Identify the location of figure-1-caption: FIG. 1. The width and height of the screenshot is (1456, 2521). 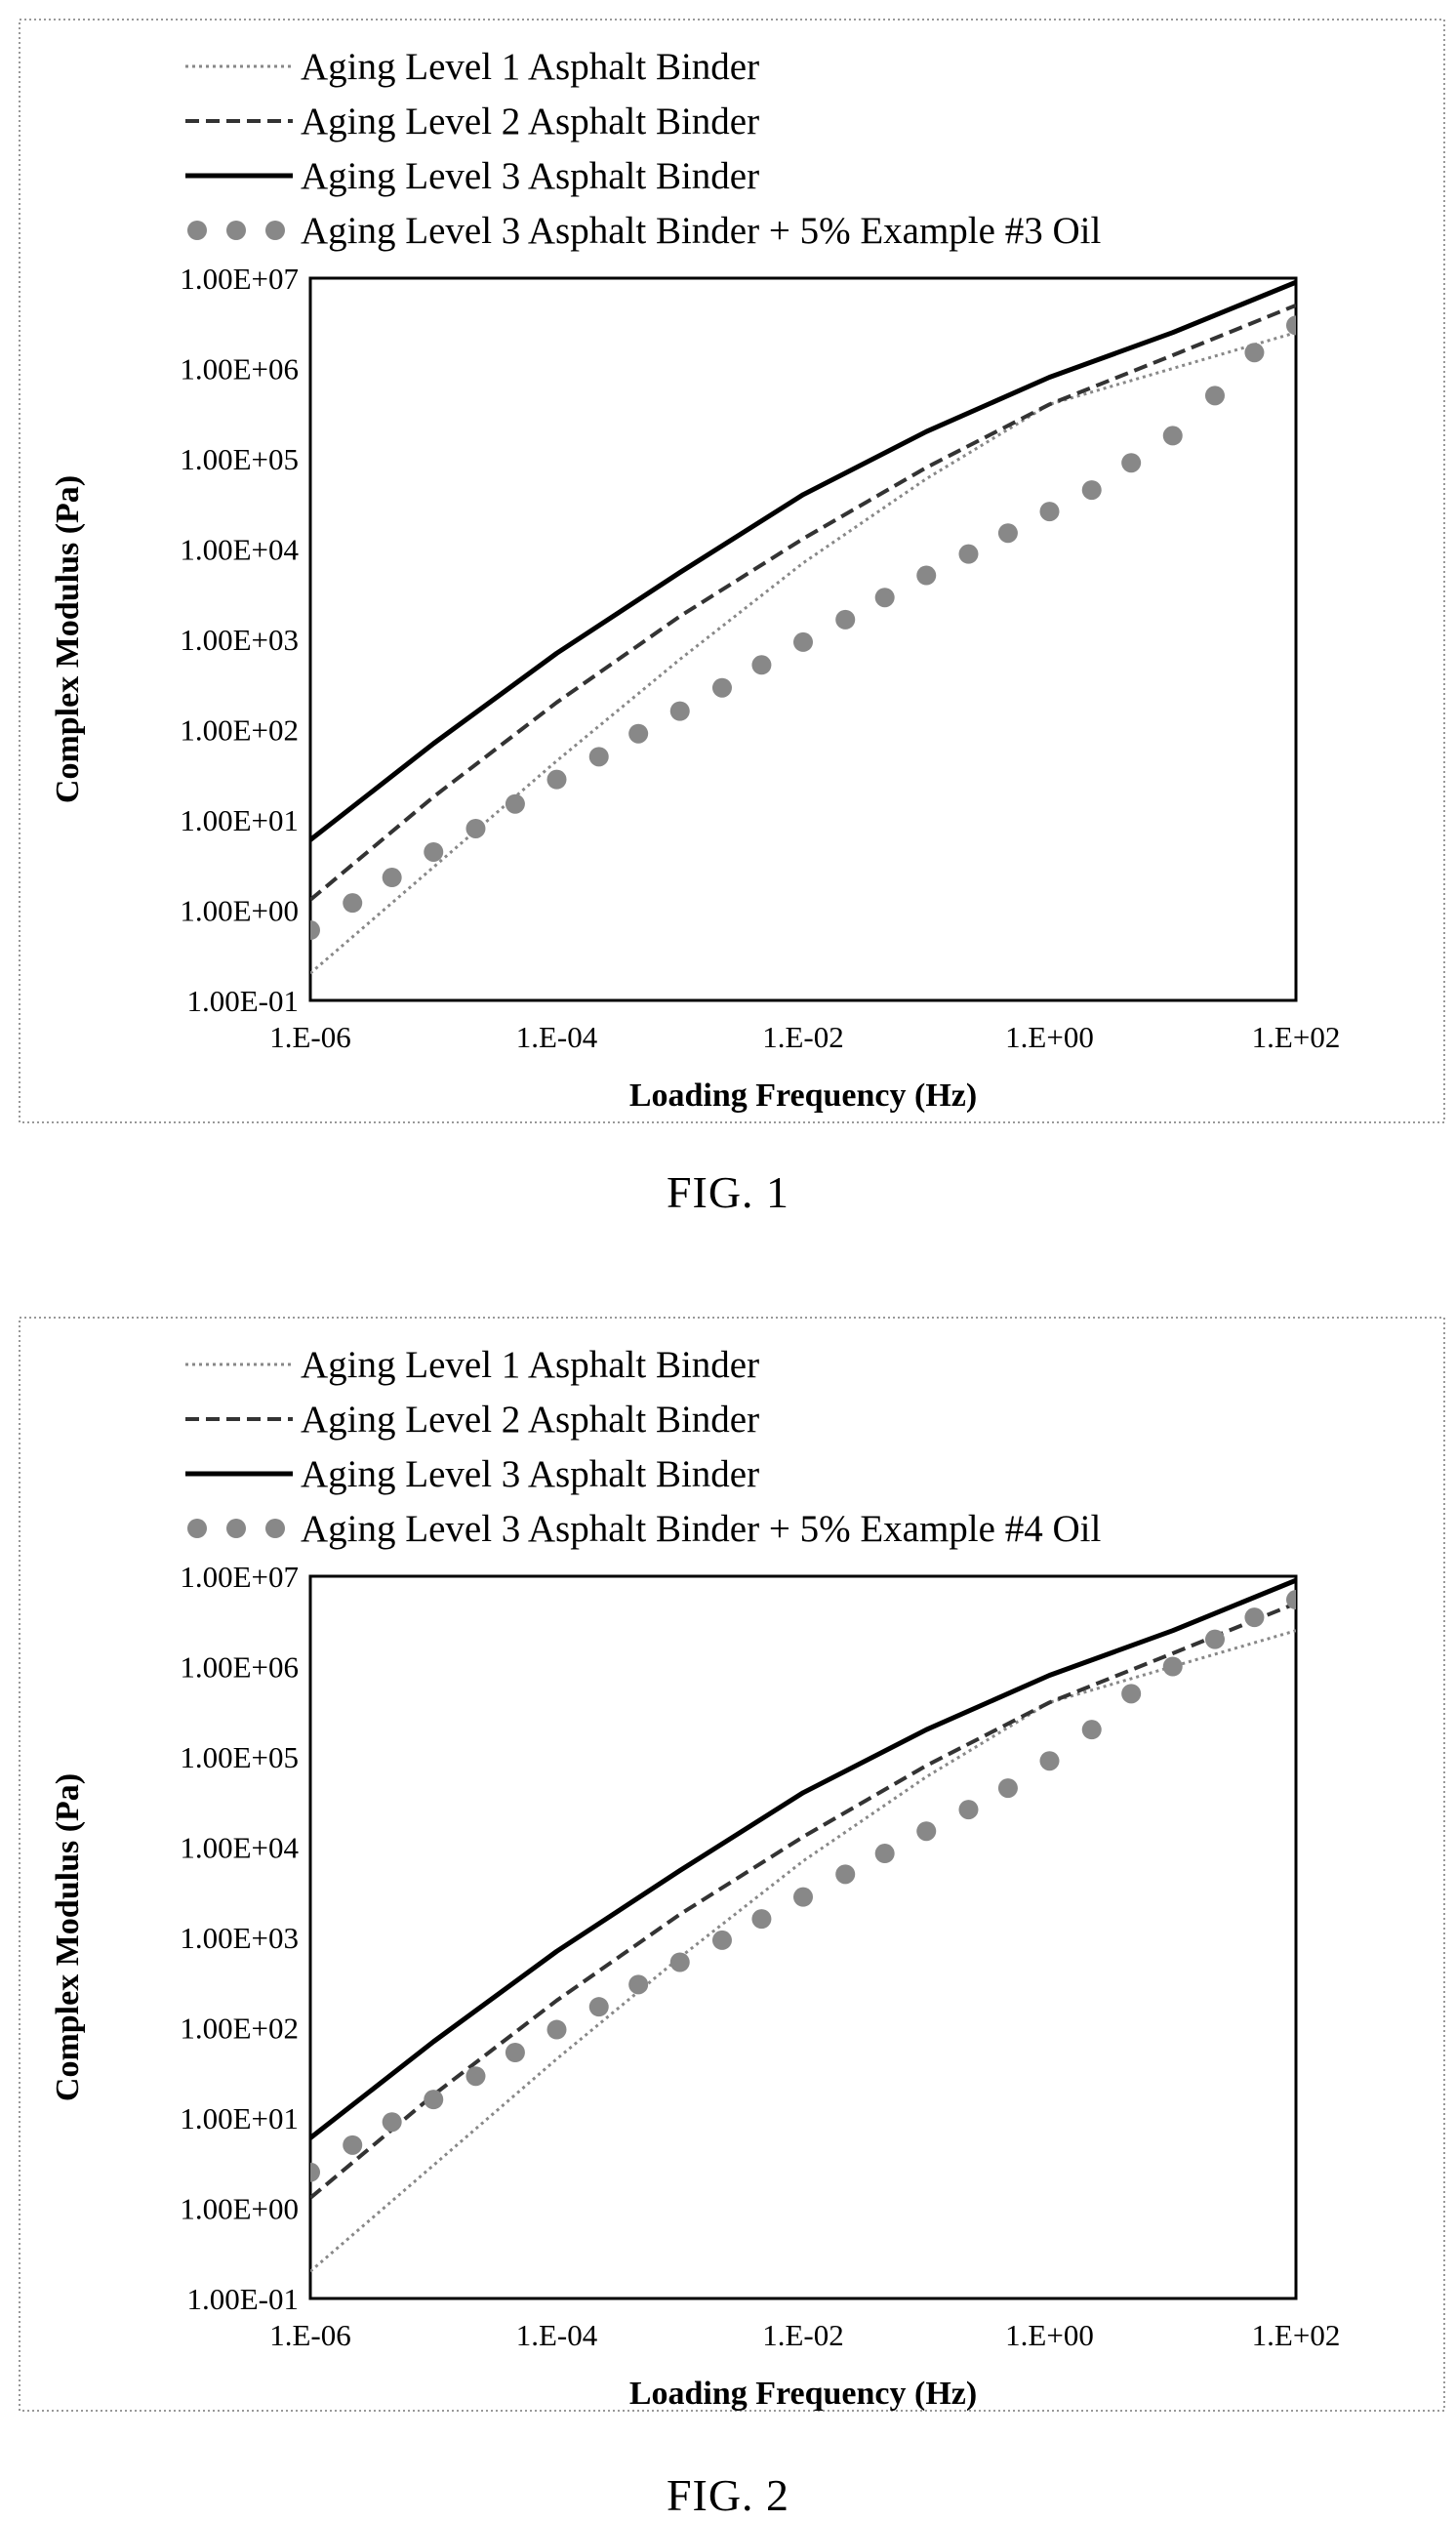
(728, 1192).